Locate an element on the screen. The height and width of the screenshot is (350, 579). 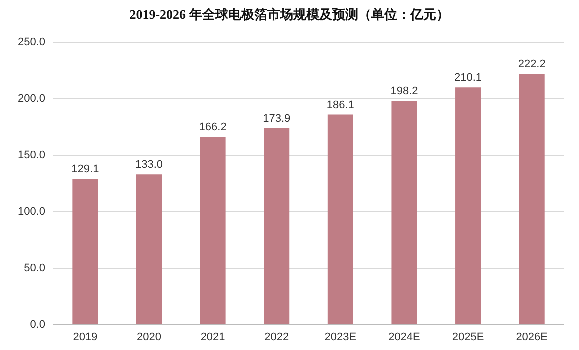
data-label: 222.2 is located at coordinates (532, 64).